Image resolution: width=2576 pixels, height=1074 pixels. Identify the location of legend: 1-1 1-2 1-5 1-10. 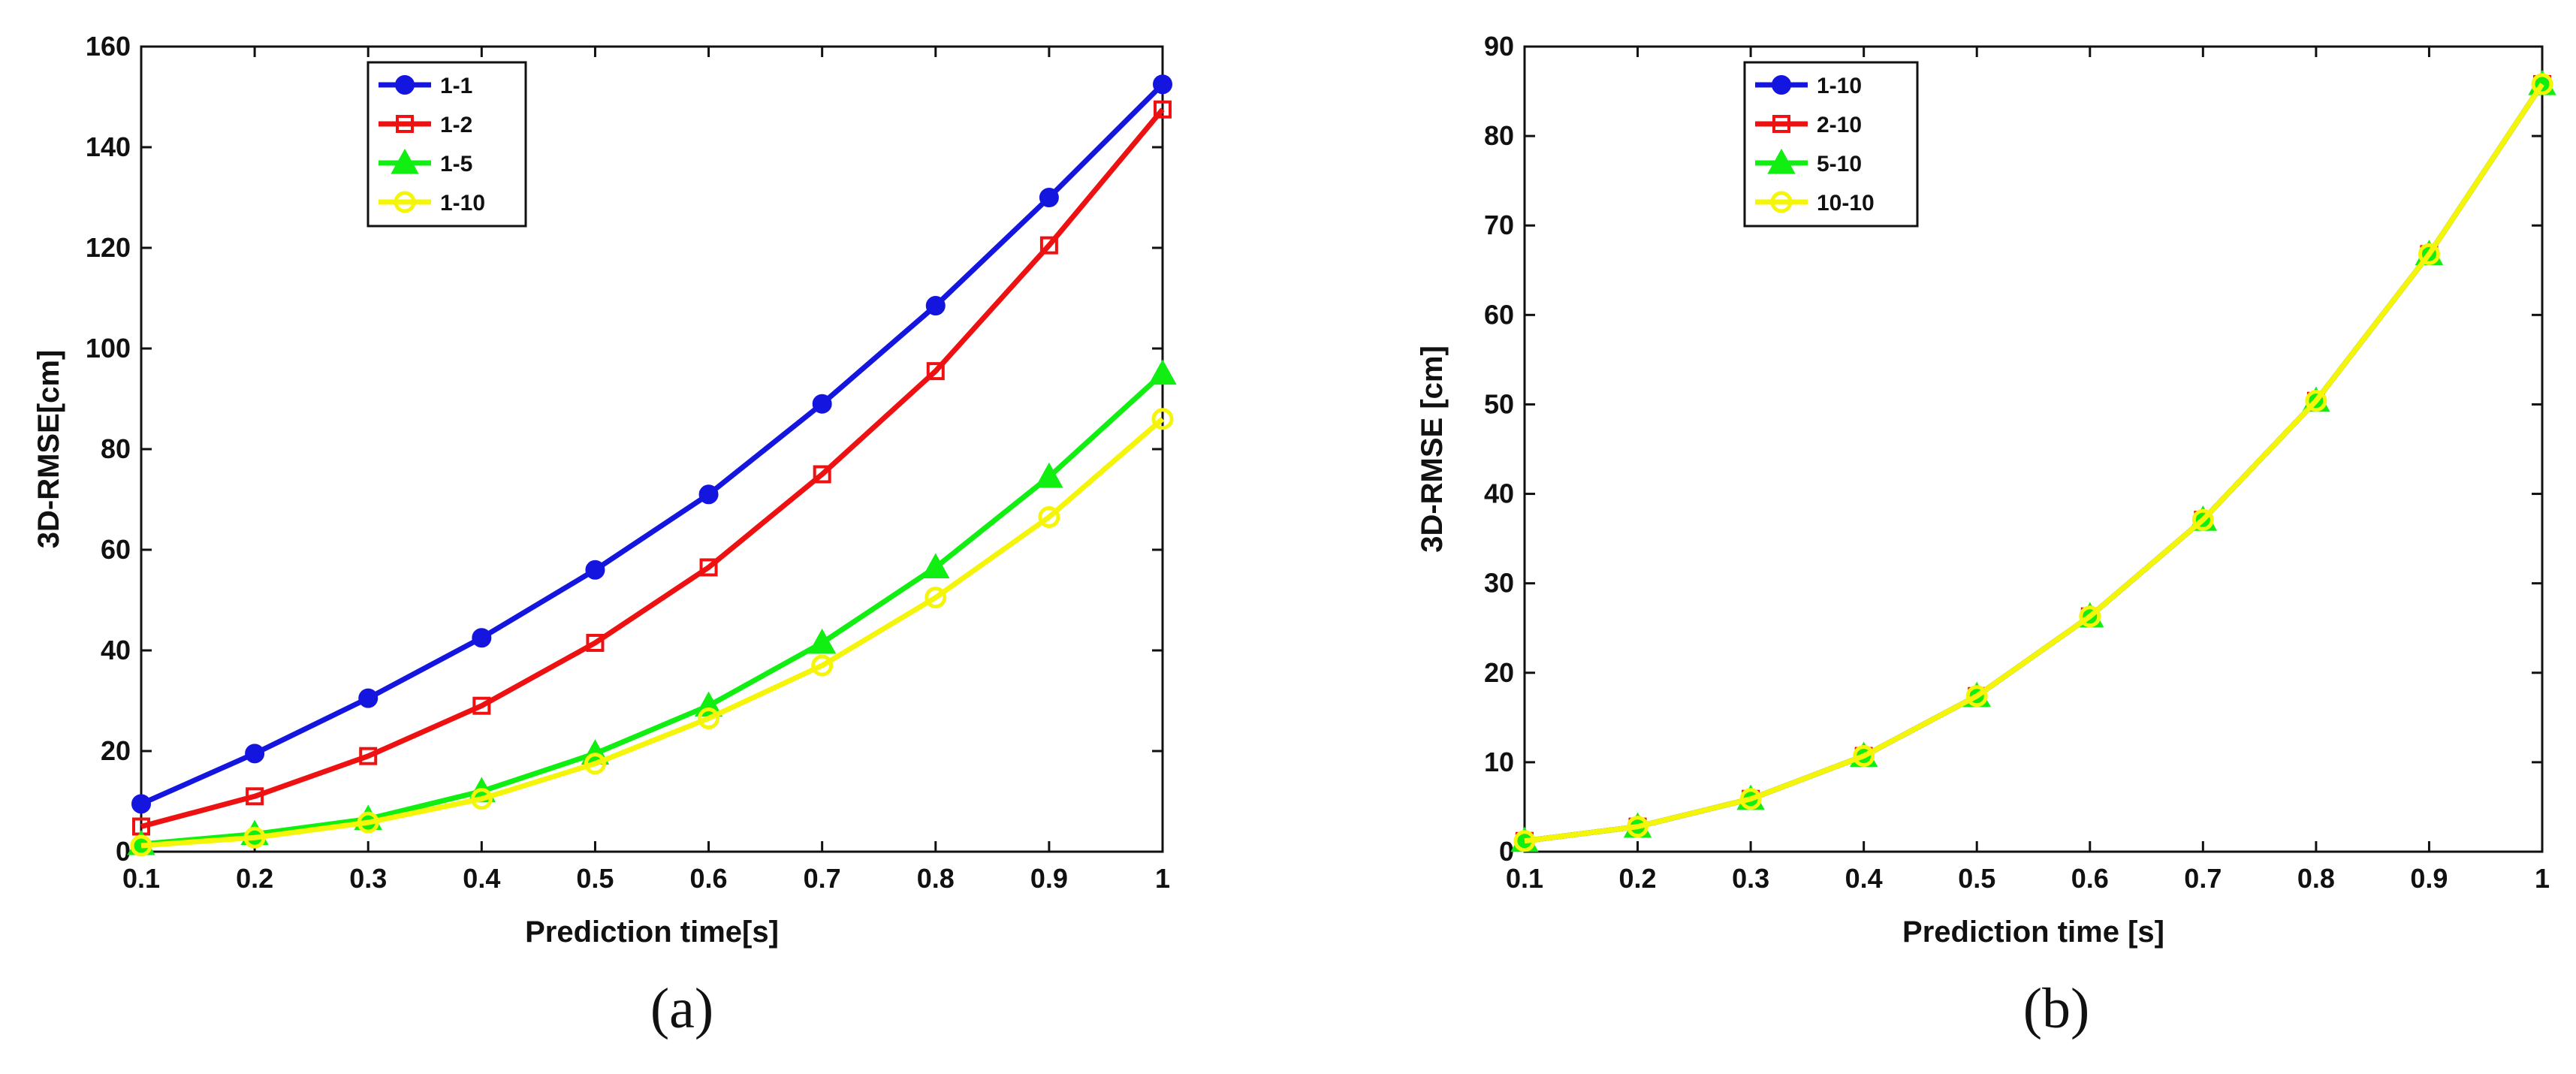
(446, 144).